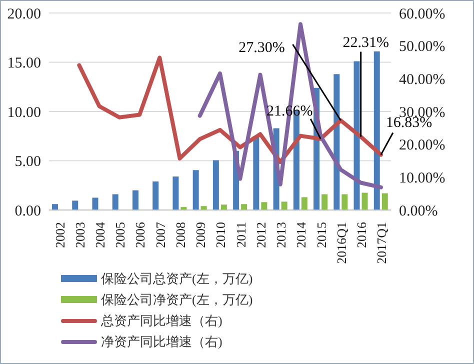 The height and width of the screenshot is (364, 474). I want to click on x-tick-label: 2003, so click(80, 235).